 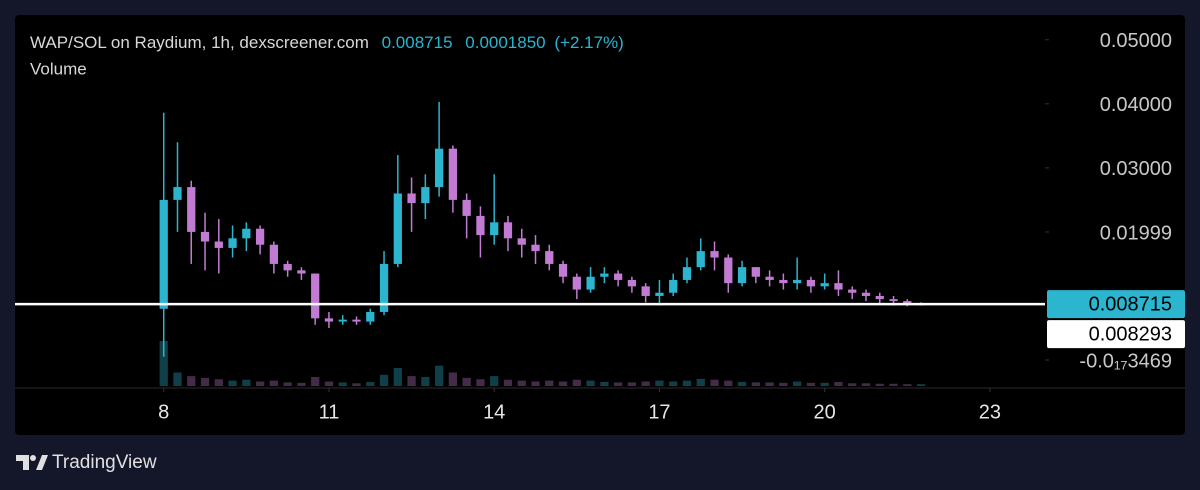 What do you see at coordinates (32, 462) in the screenshot?
I see `brand-logo` at bounding box center [32, 462].